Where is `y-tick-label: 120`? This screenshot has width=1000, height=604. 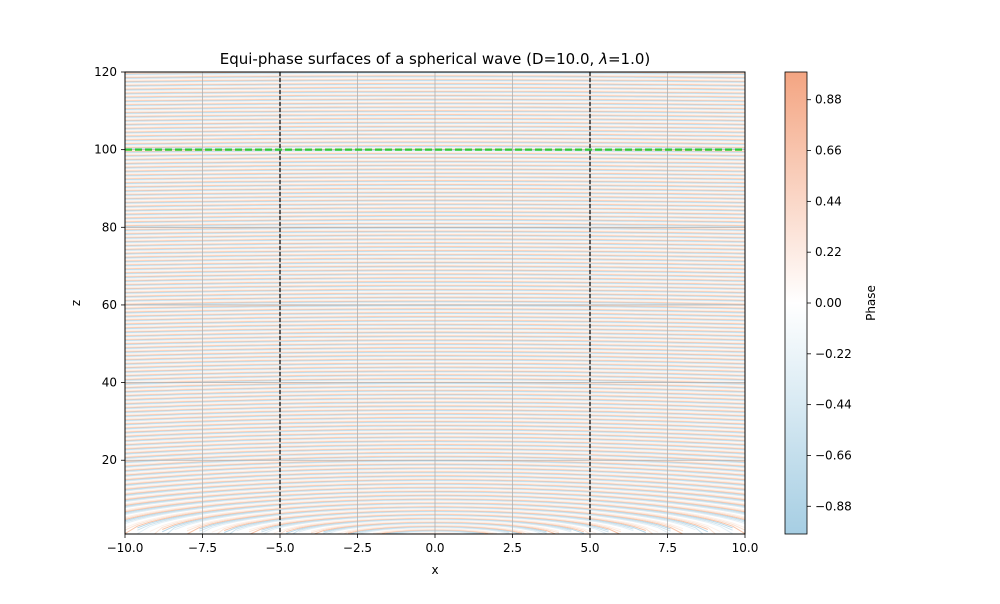
y-tick-label: 120 is located at coordinates (105, 72).